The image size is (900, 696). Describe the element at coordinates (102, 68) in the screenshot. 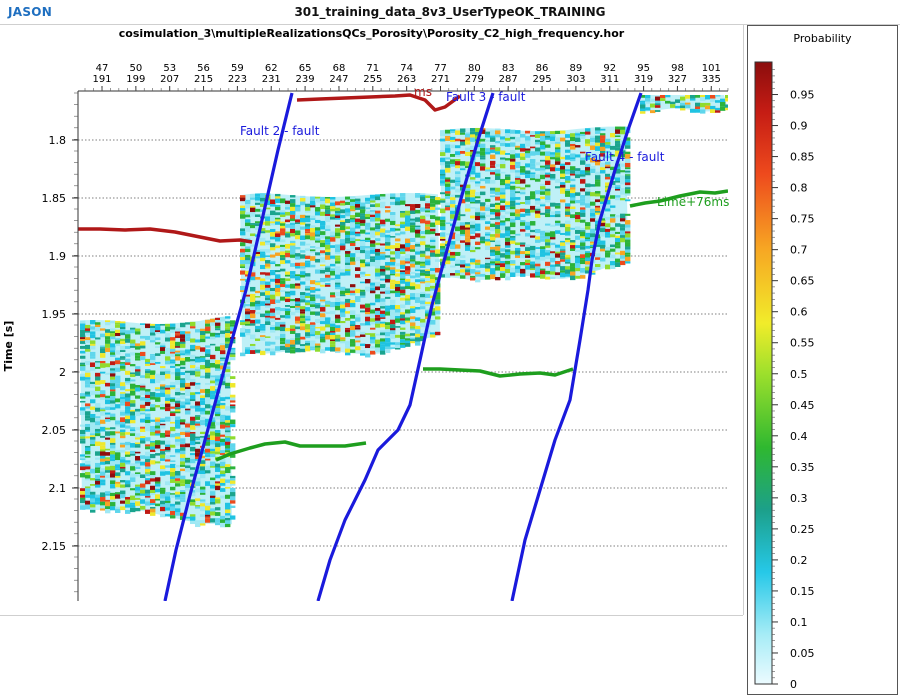

I see `top-tick-label-a: 47` at that location.